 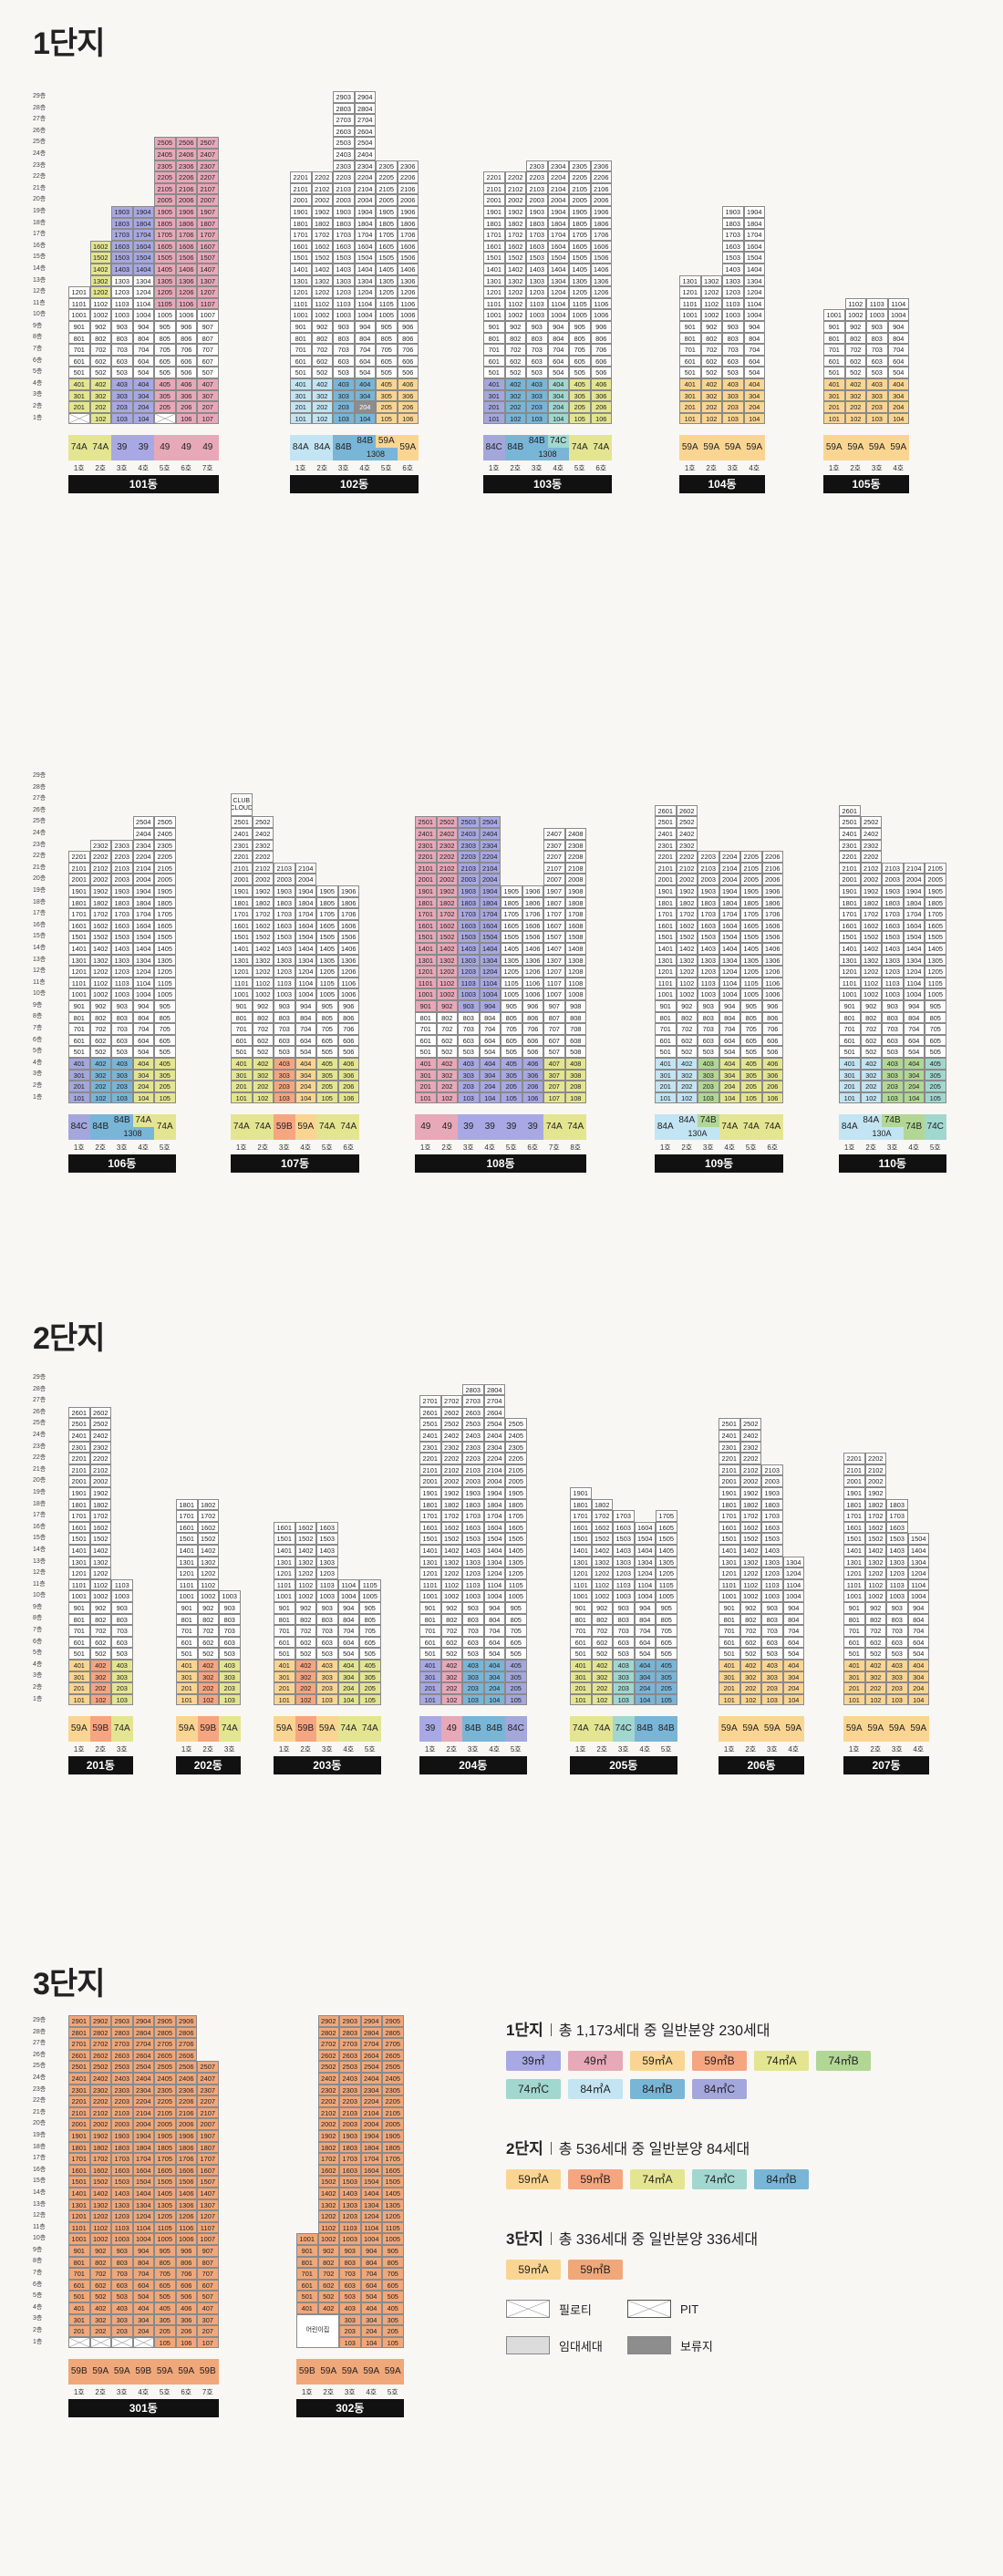 I want to click on unit-cell: 1103, so click(x=350, y=2227).